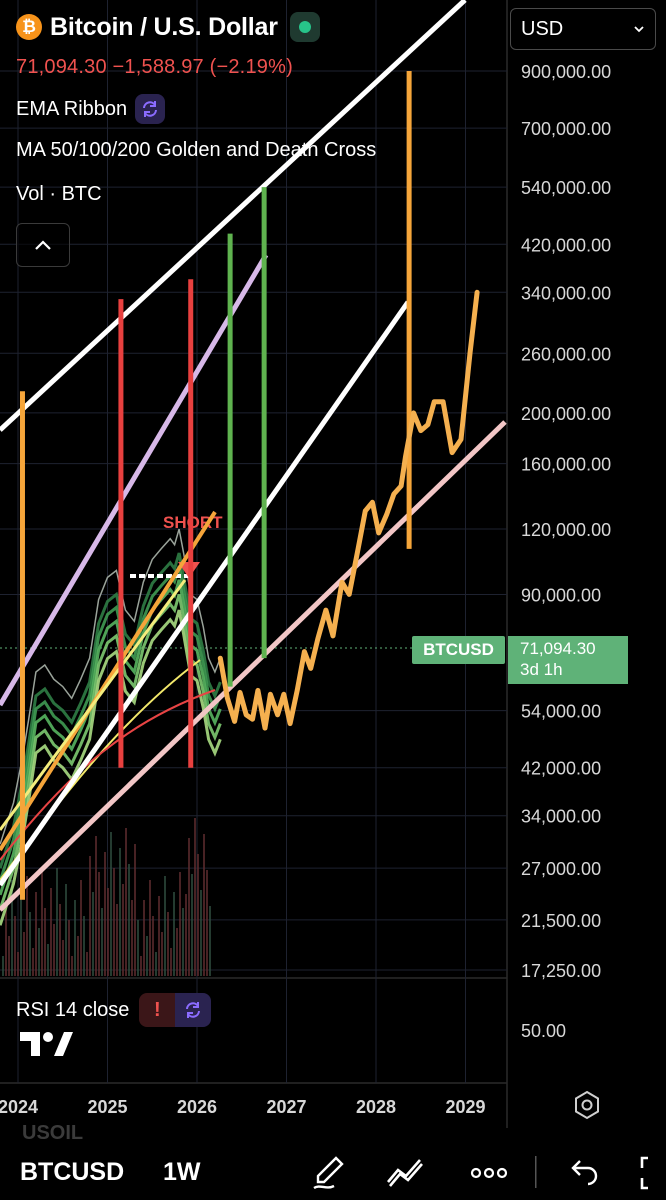 This screenshot has width=666, height=1200. Describe the element at coordinates (304, 27) in the screenshot. I see `market-open-icon` at that location.